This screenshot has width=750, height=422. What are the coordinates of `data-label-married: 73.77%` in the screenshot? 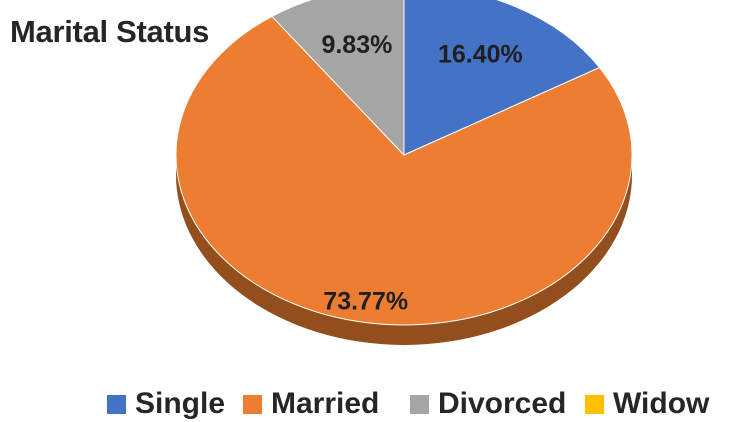 It's located at (365, 301).